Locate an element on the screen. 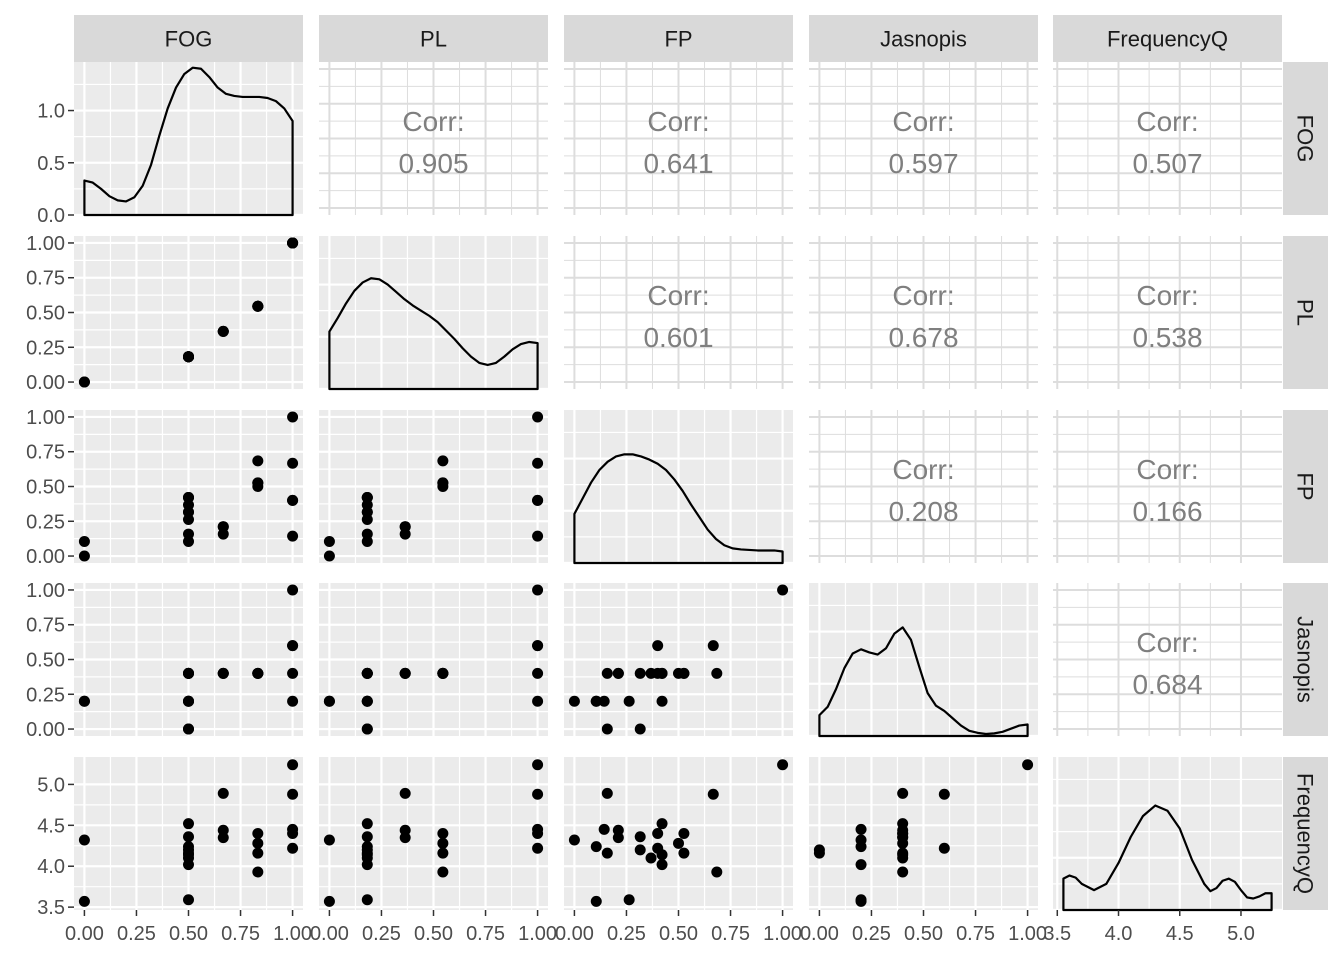 Image resolution: width=1344 pixels, height=960 pixels. corr-value: 0.905 is located at coordinates (433, 163).